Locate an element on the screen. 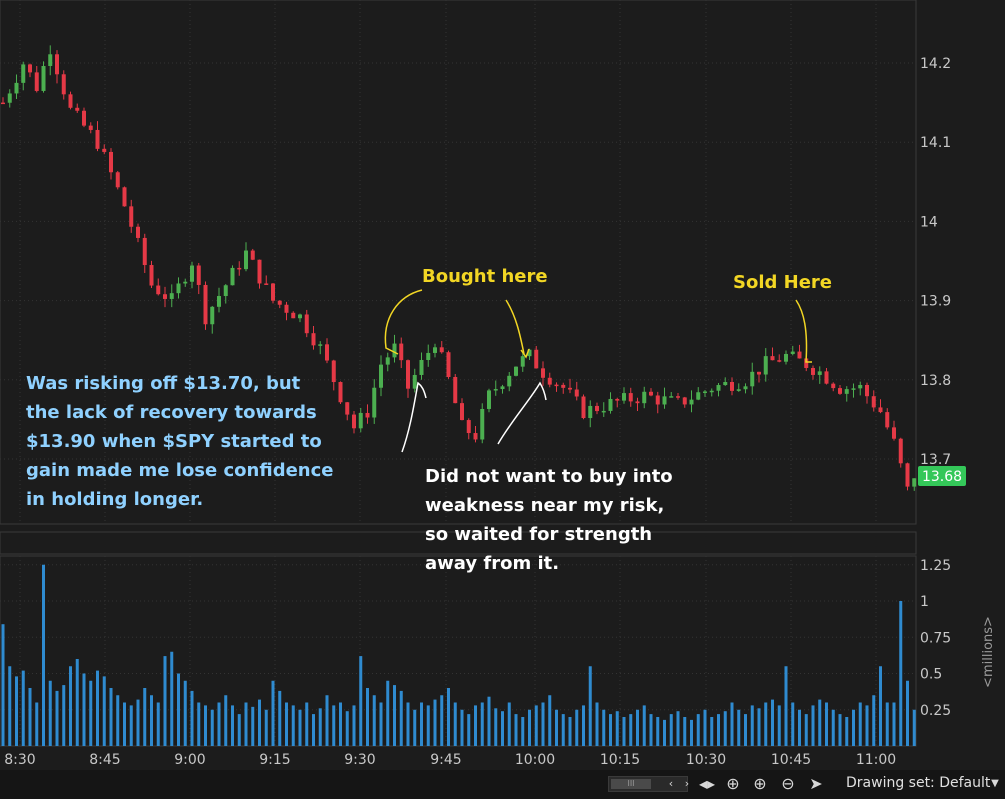 This screenshot has height=799, width=1005. zoom-in-icon: ⊕ is located at coordinates (760, 783).